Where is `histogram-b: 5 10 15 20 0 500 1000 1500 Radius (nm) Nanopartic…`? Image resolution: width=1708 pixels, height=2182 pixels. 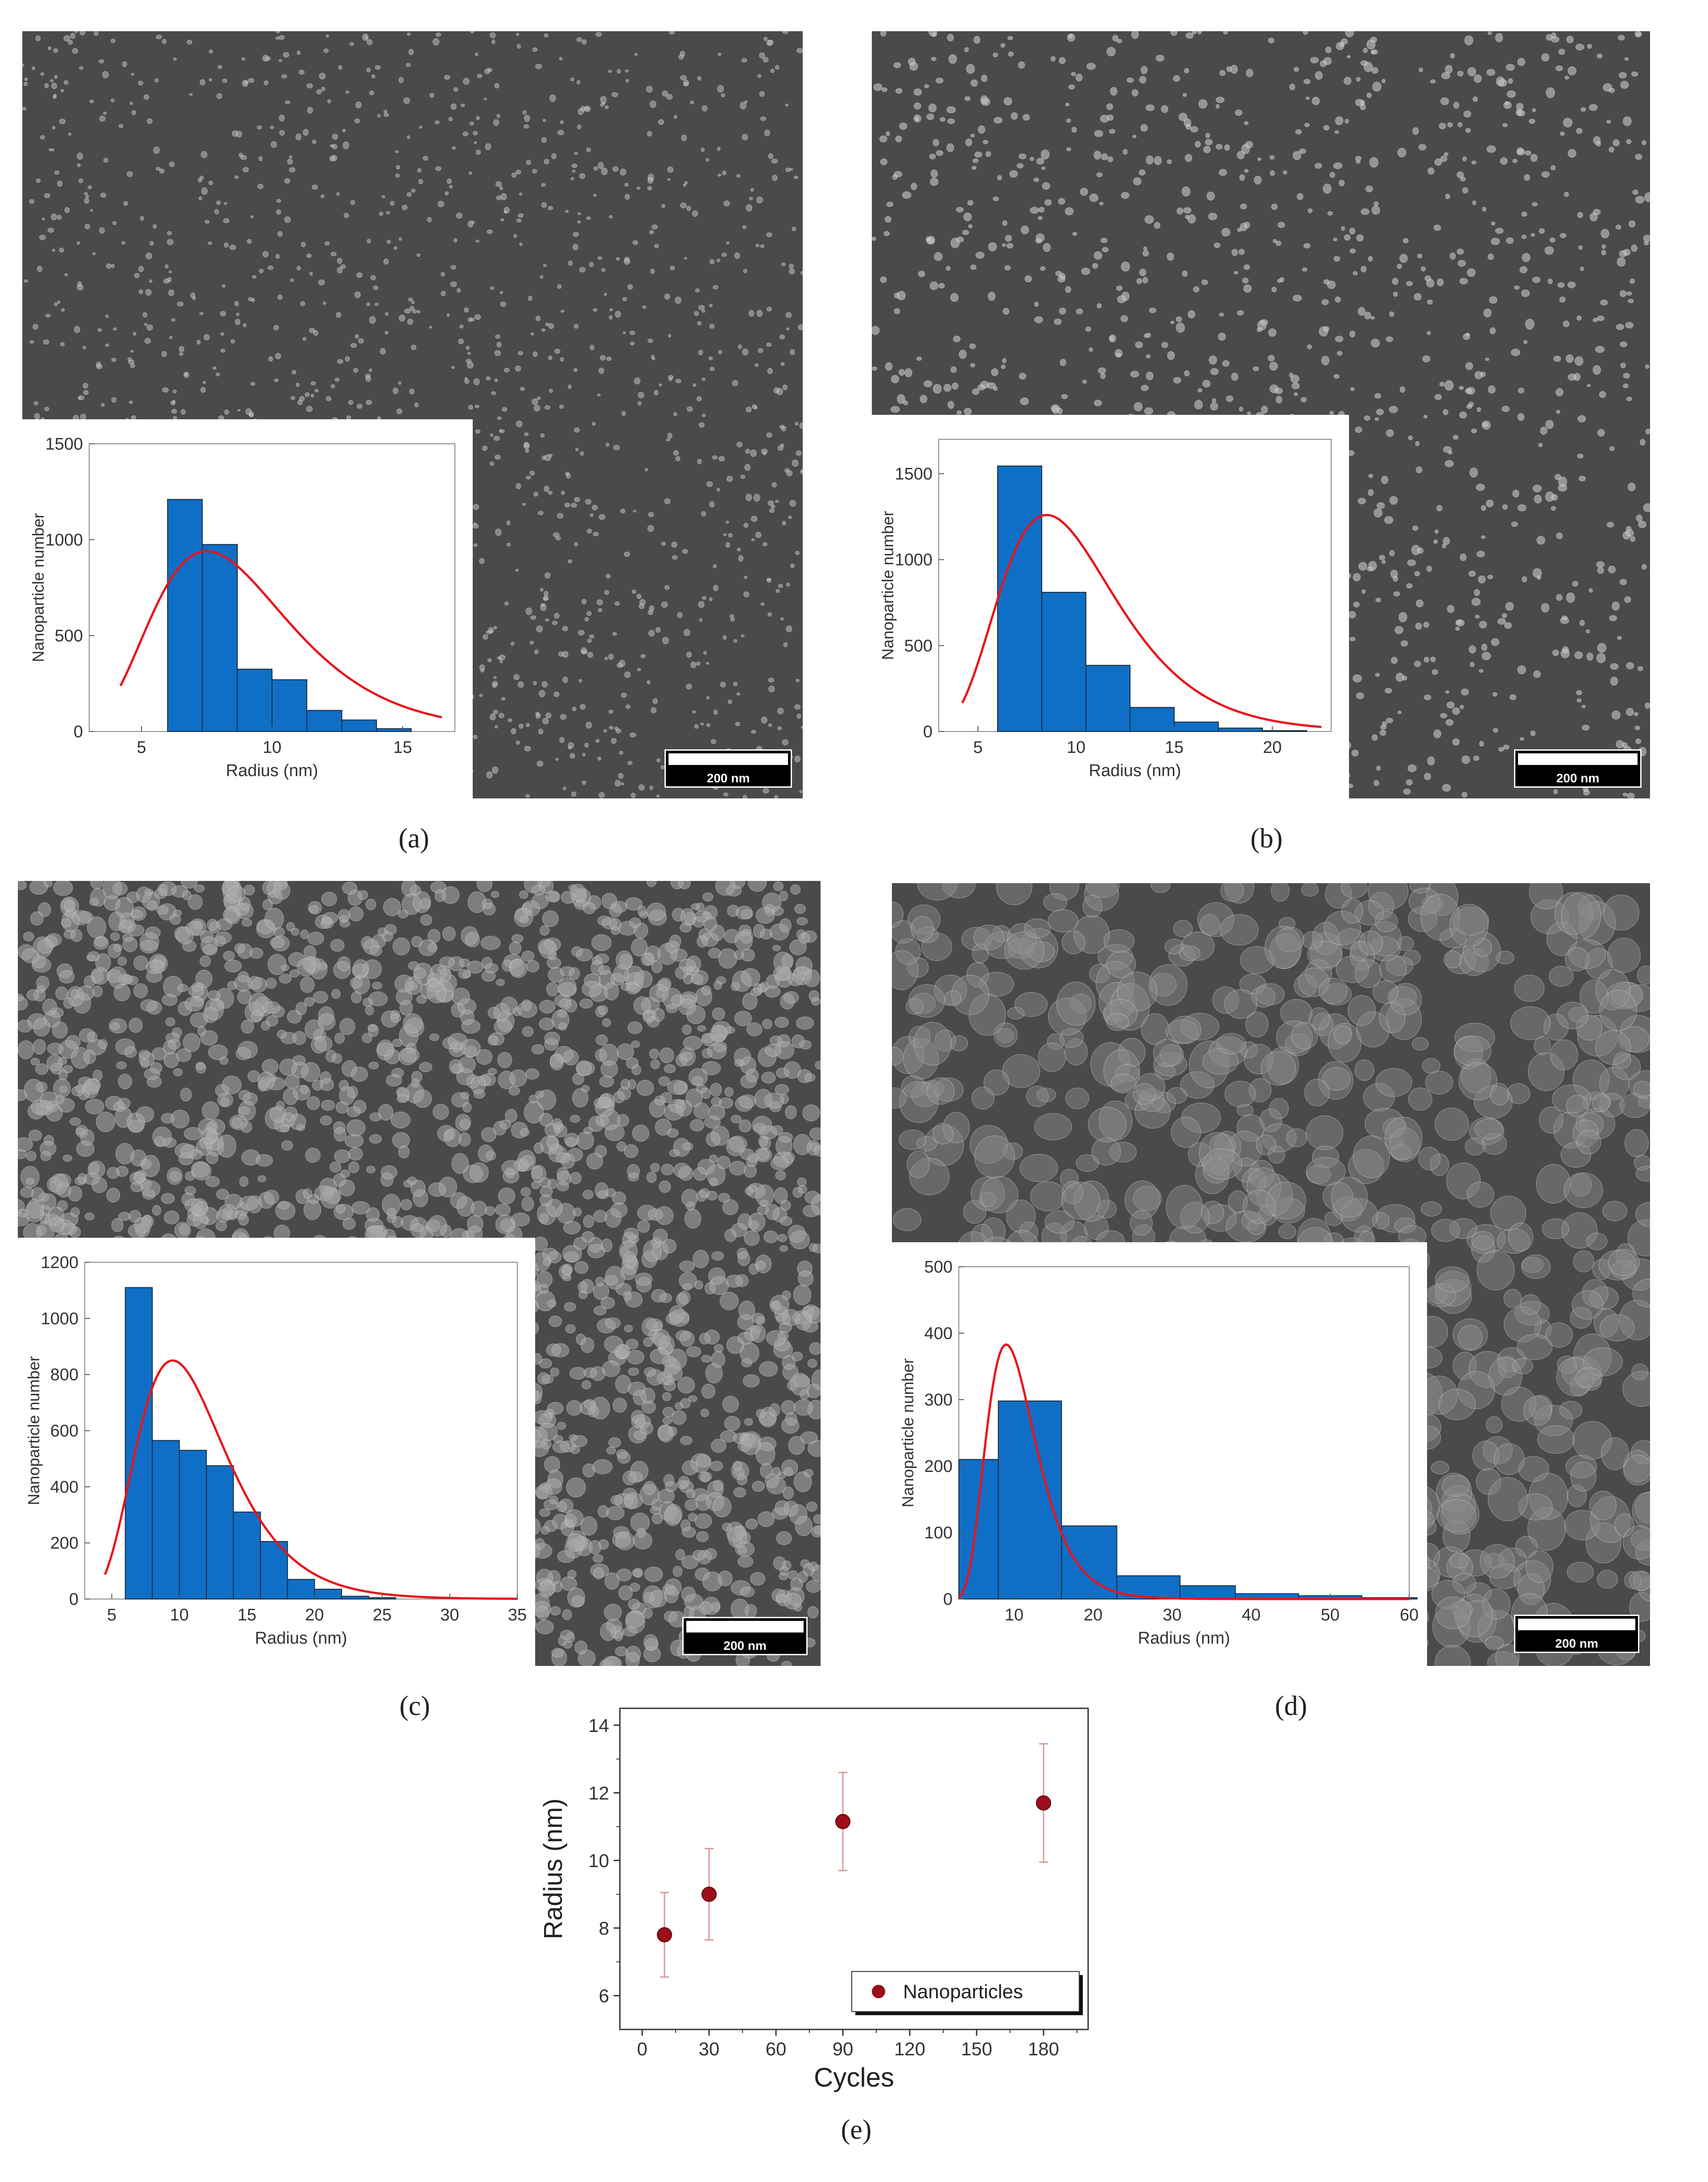
histogram-b: 5 10 15 20 0 500 1000 1500 Radius (nm) Nanopartic… is located at coordinates (1105, 610).